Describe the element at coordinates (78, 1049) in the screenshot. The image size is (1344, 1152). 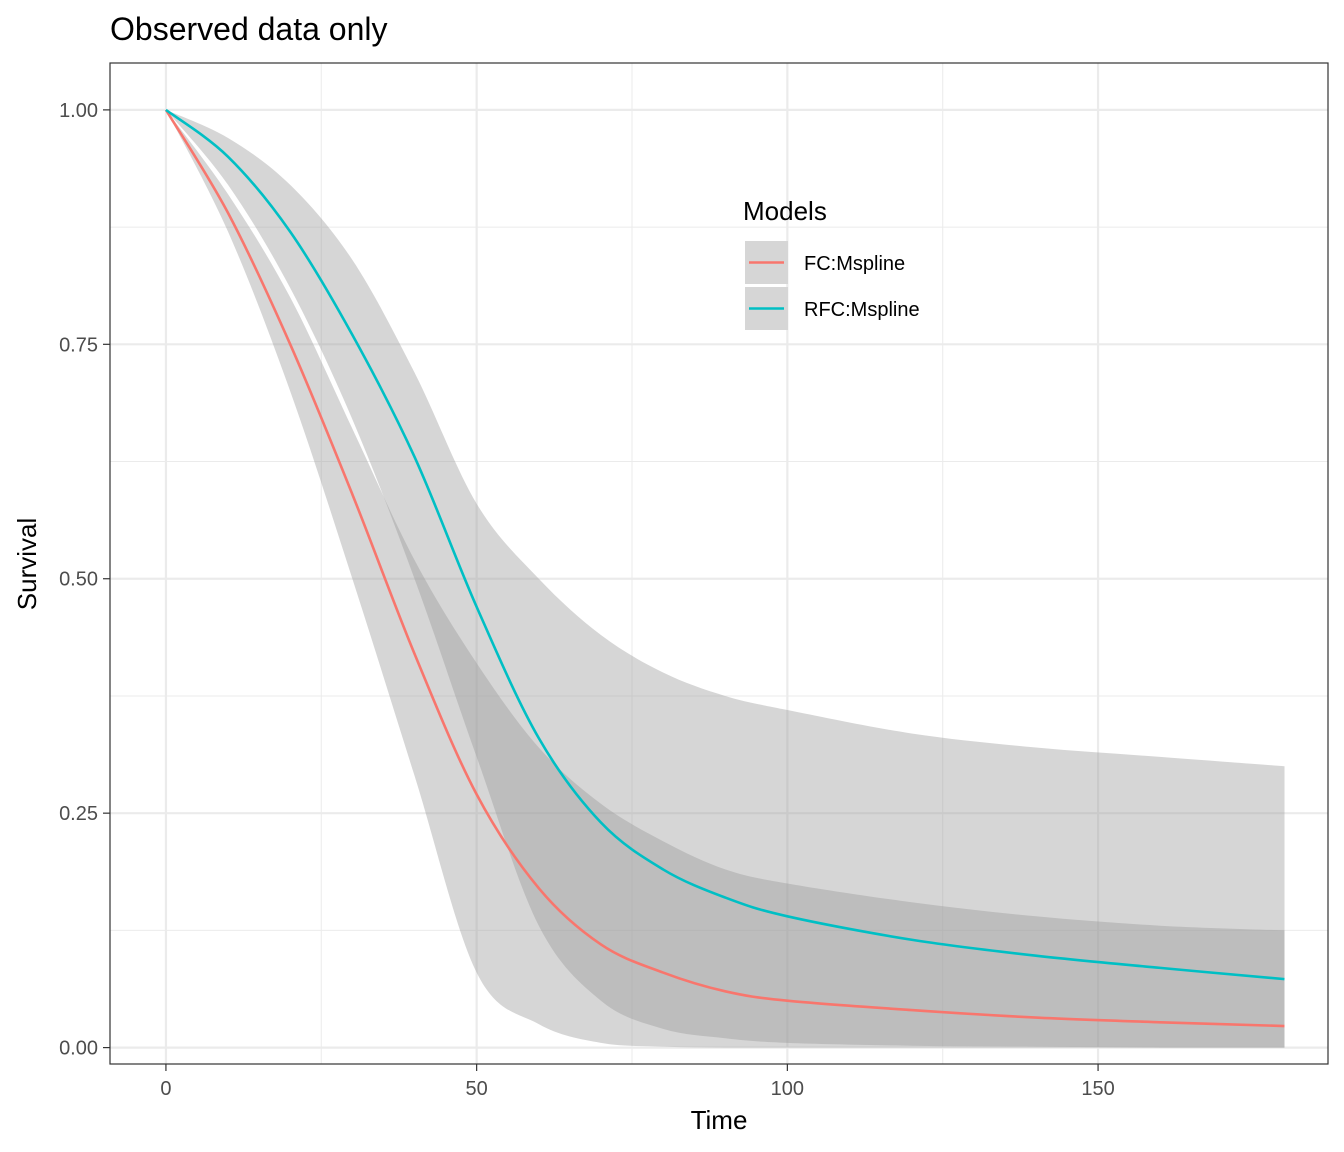
I see `y-tick-label: 0.00` at that location.